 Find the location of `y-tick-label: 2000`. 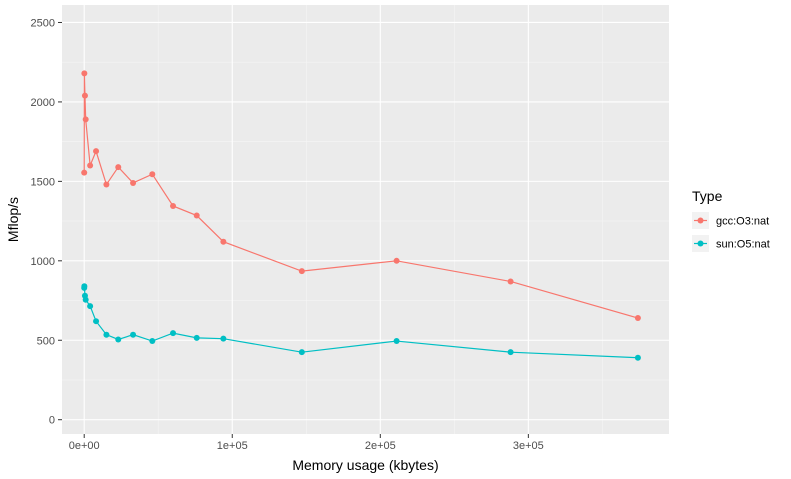

y-tick-label: 2000 is located at coordinates (43, 103).